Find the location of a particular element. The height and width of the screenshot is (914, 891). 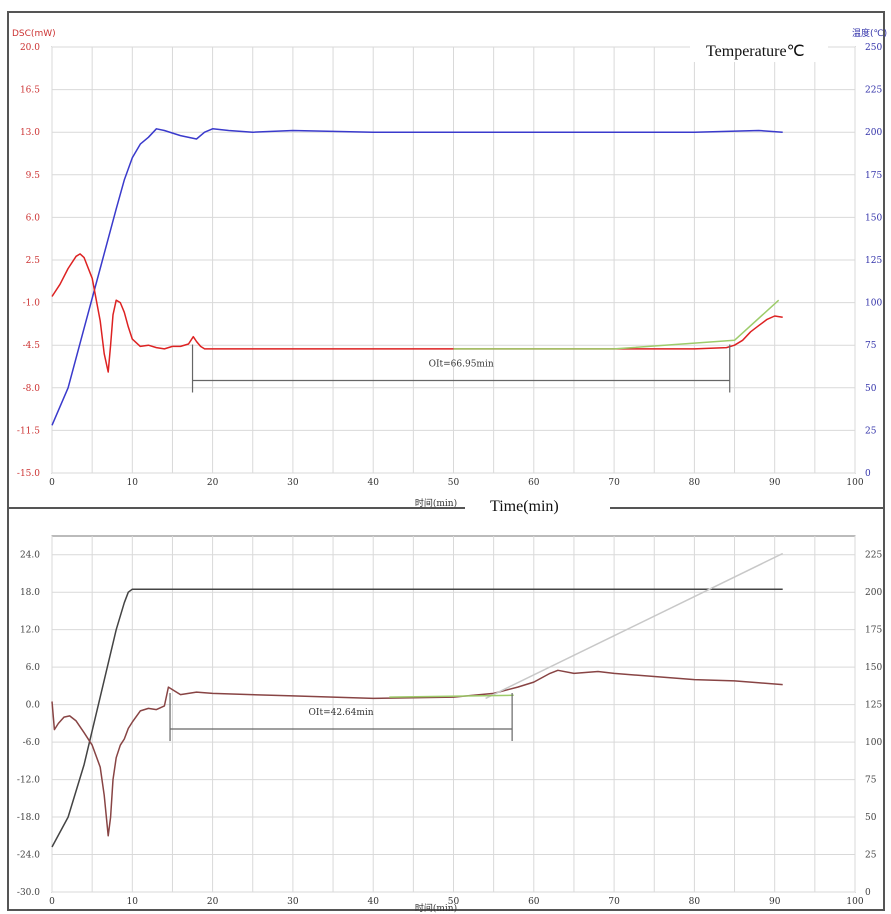

y-left-tick-label: -4.5 is located at coordinates (32, 346).